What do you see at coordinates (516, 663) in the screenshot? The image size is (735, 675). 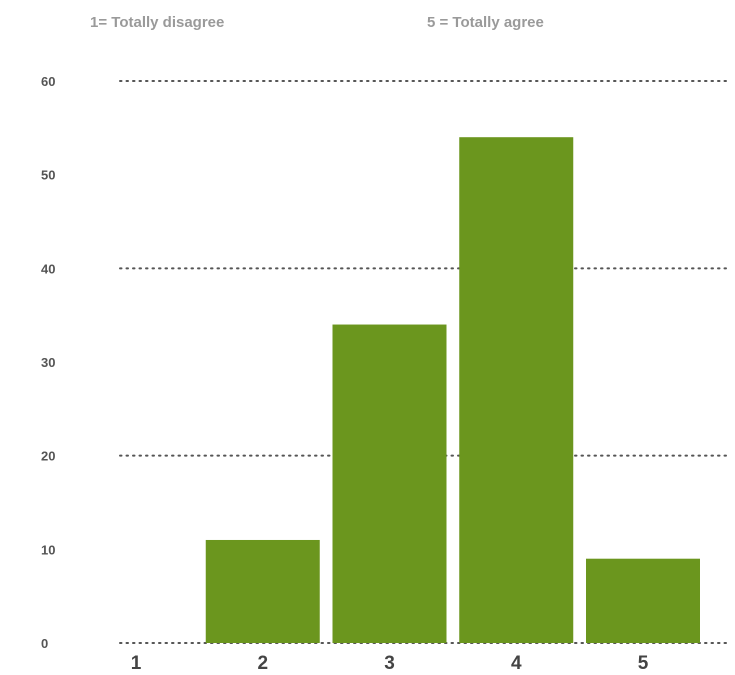 I see `x-tick-label: 4` at bounding box center [516, 663].